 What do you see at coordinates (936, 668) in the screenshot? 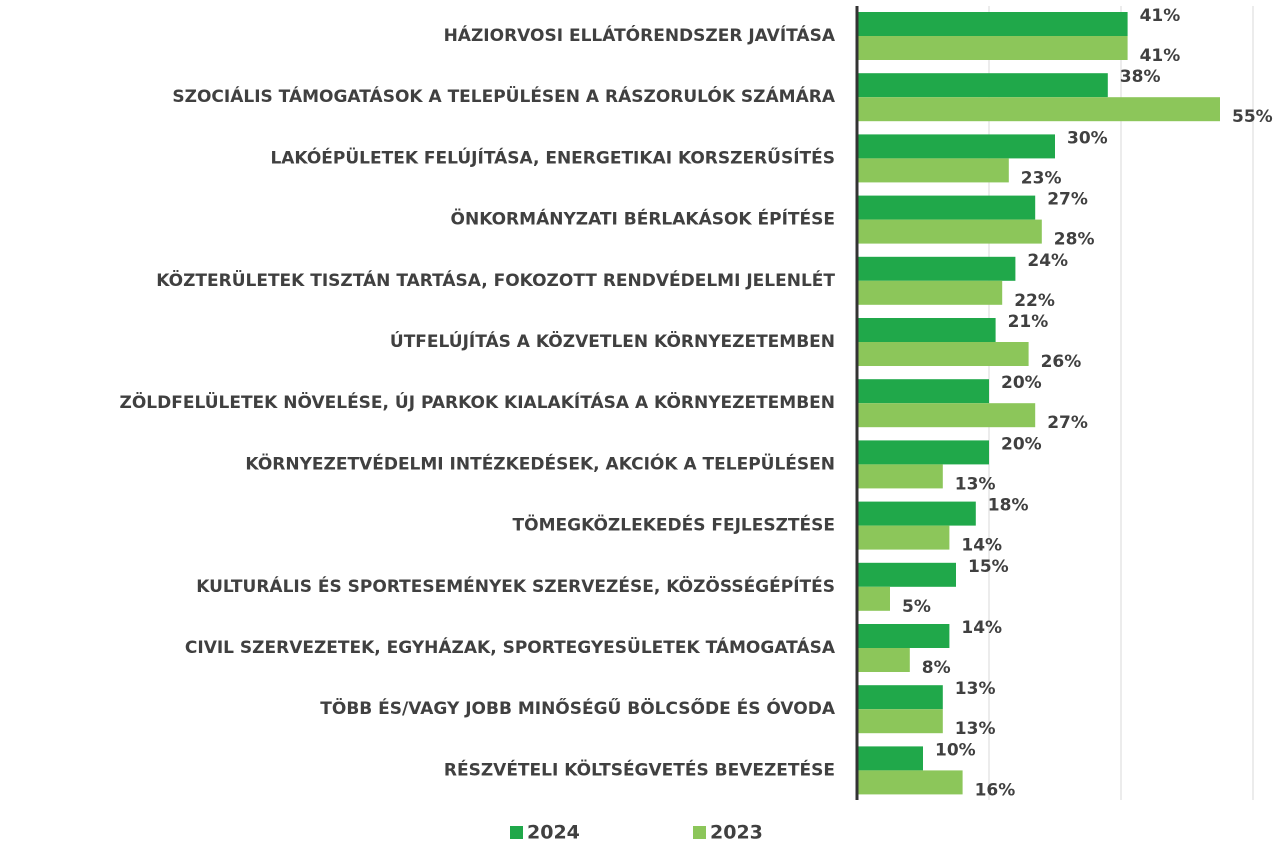
I see `value-label: 8%` at bounding box center [936, 668].